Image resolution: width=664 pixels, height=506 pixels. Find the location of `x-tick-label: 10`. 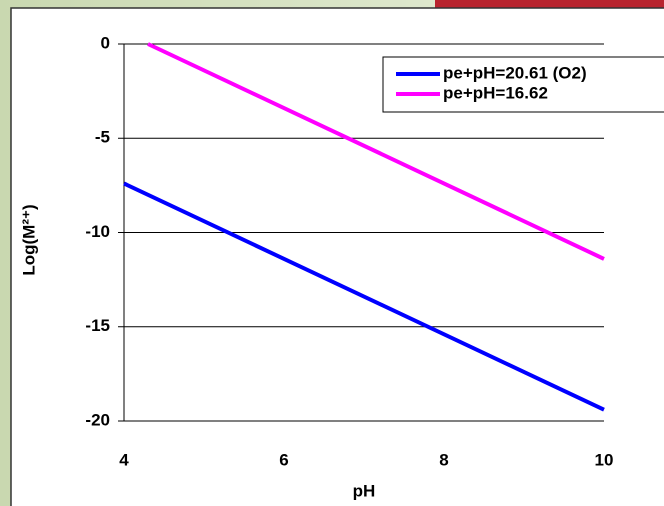

x-tick-label: 10 is located at coordinates (604, 459).